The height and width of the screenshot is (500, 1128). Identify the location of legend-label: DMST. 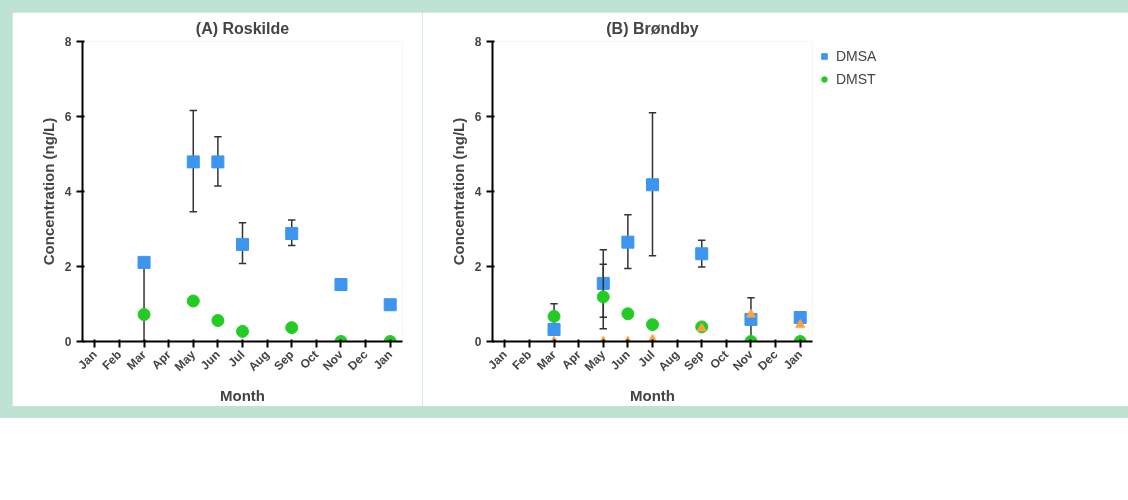
(856, 79).